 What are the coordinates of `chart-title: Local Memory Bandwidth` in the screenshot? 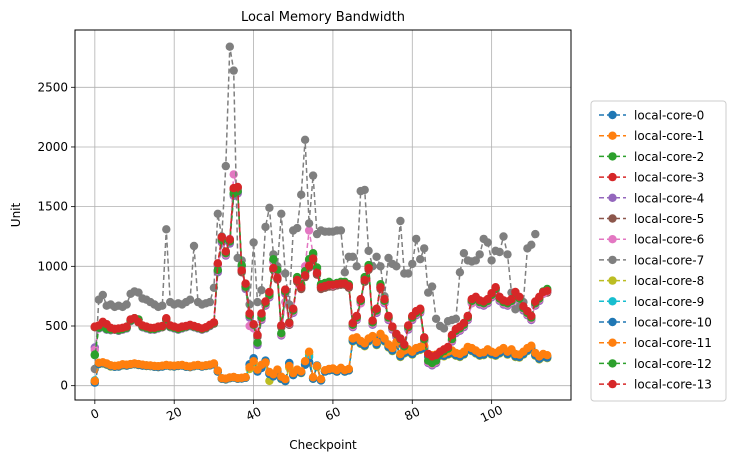 It's located at (323, 17).